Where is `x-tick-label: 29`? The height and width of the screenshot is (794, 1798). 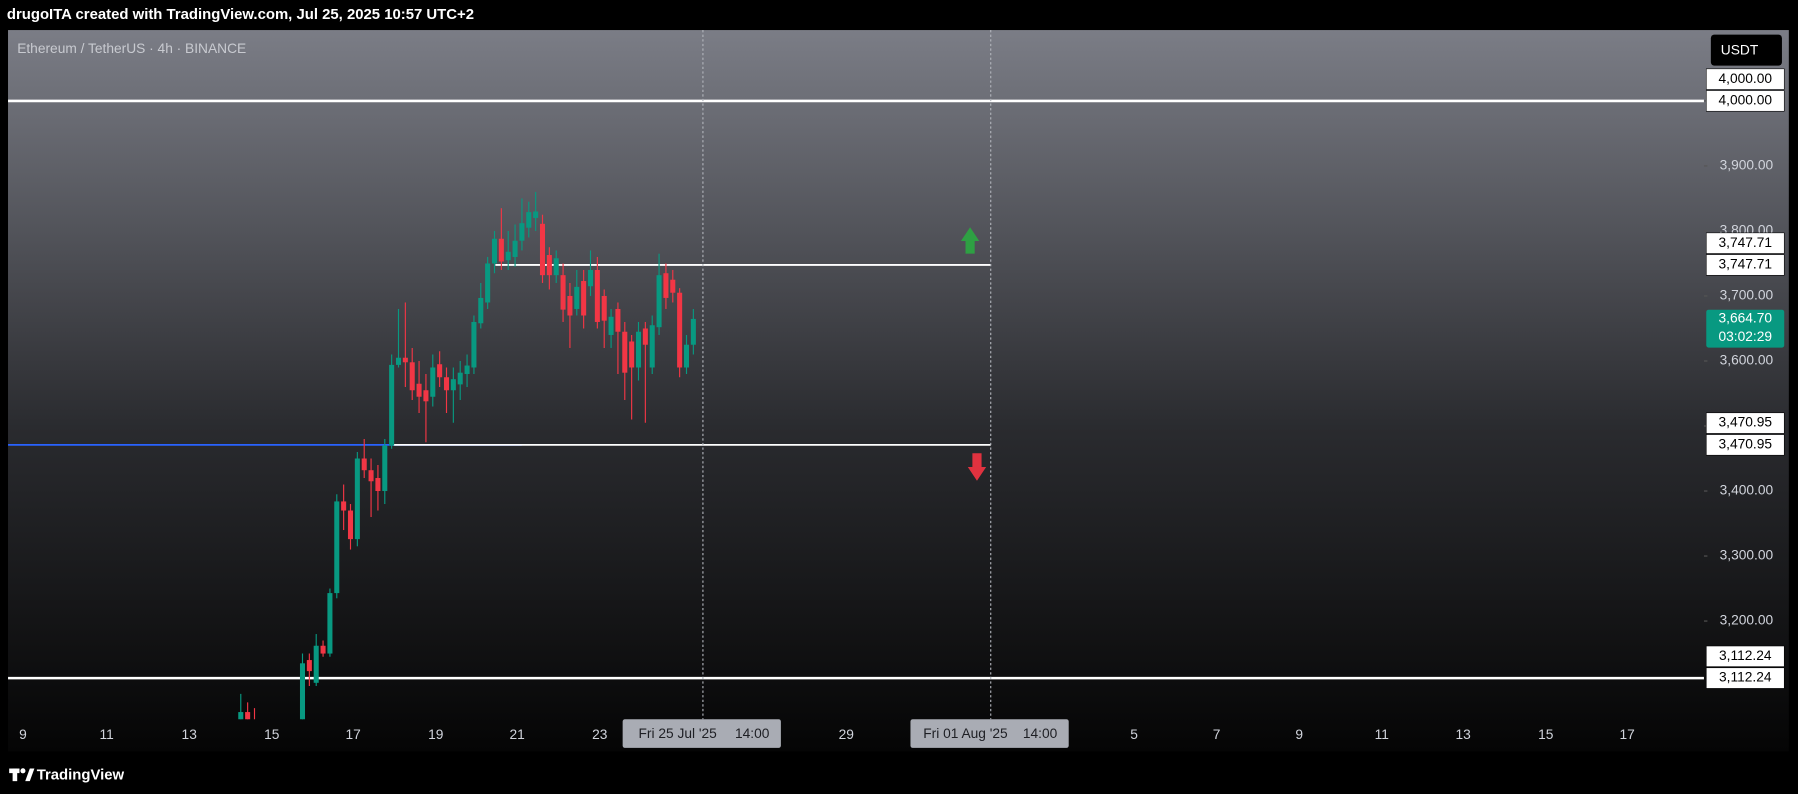
x-tick-label: 29 is located at coordinates (846, 734).